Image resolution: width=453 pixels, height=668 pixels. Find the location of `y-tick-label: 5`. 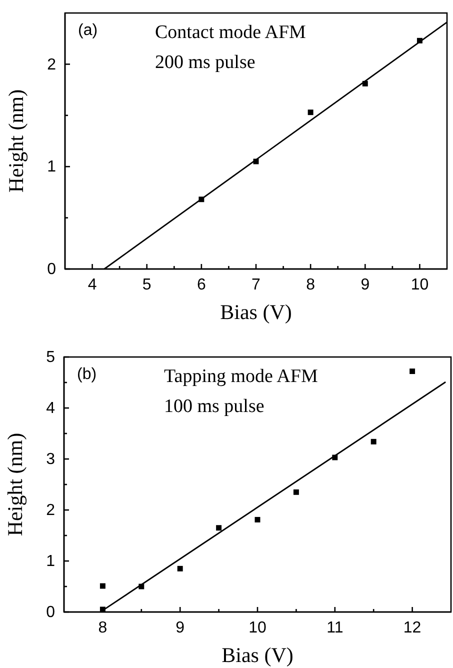

y-tick-label: 5 is located at coordinates (51, 357).